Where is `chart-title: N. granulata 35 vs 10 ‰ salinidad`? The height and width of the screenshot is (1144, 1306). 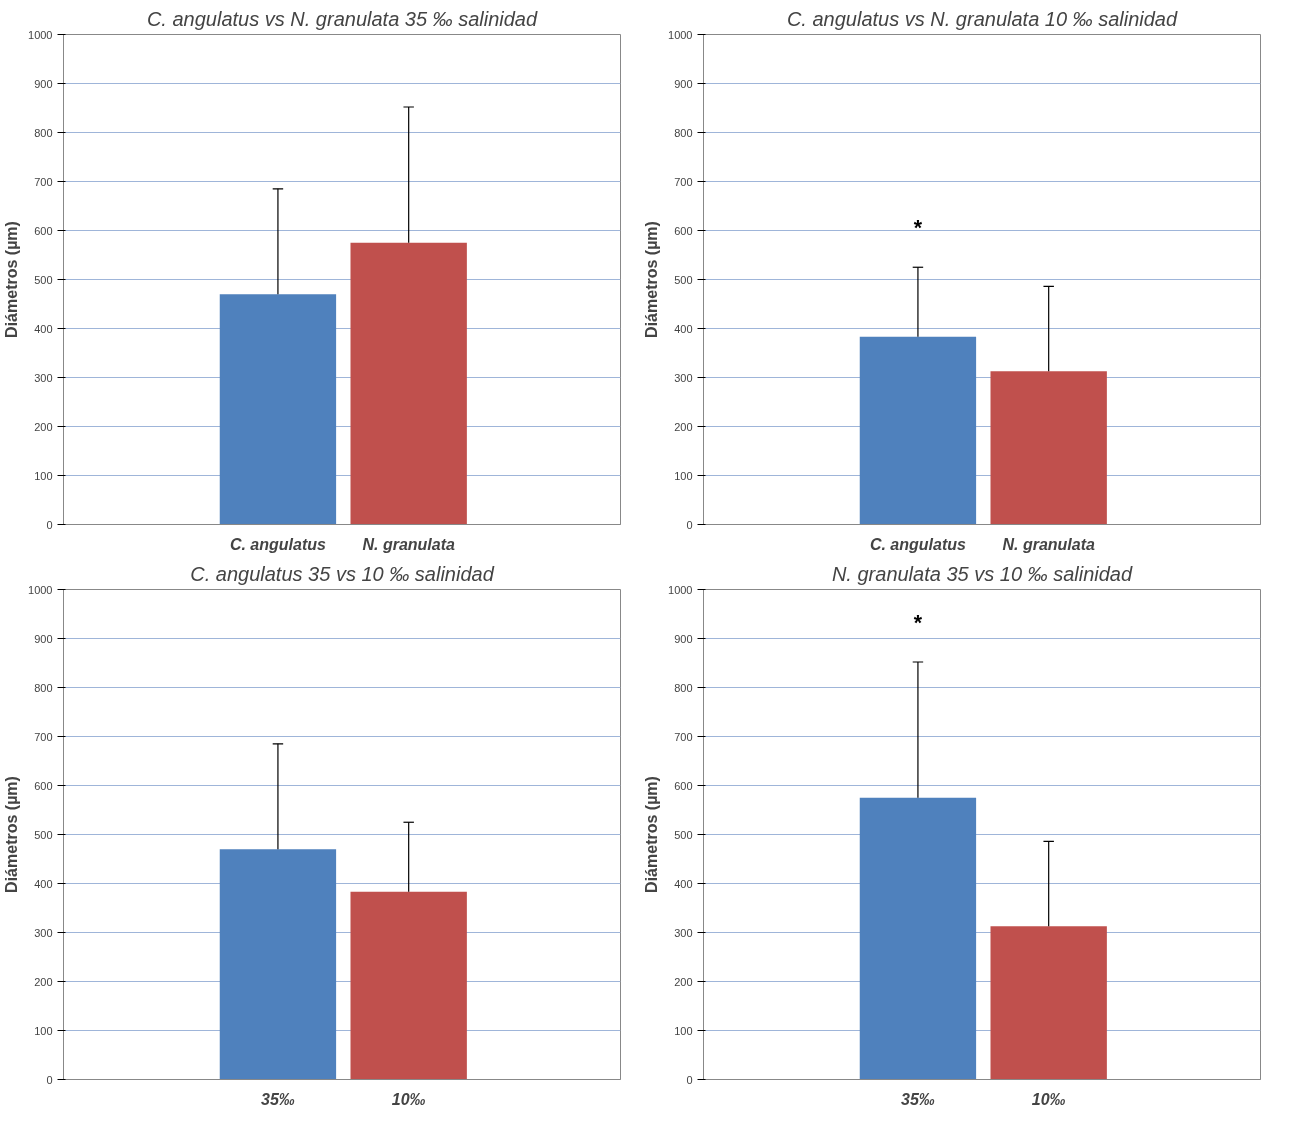
chart-title: N. granulata 35 vs 10 ‰ salinidad is located at coordinates (982, 573).